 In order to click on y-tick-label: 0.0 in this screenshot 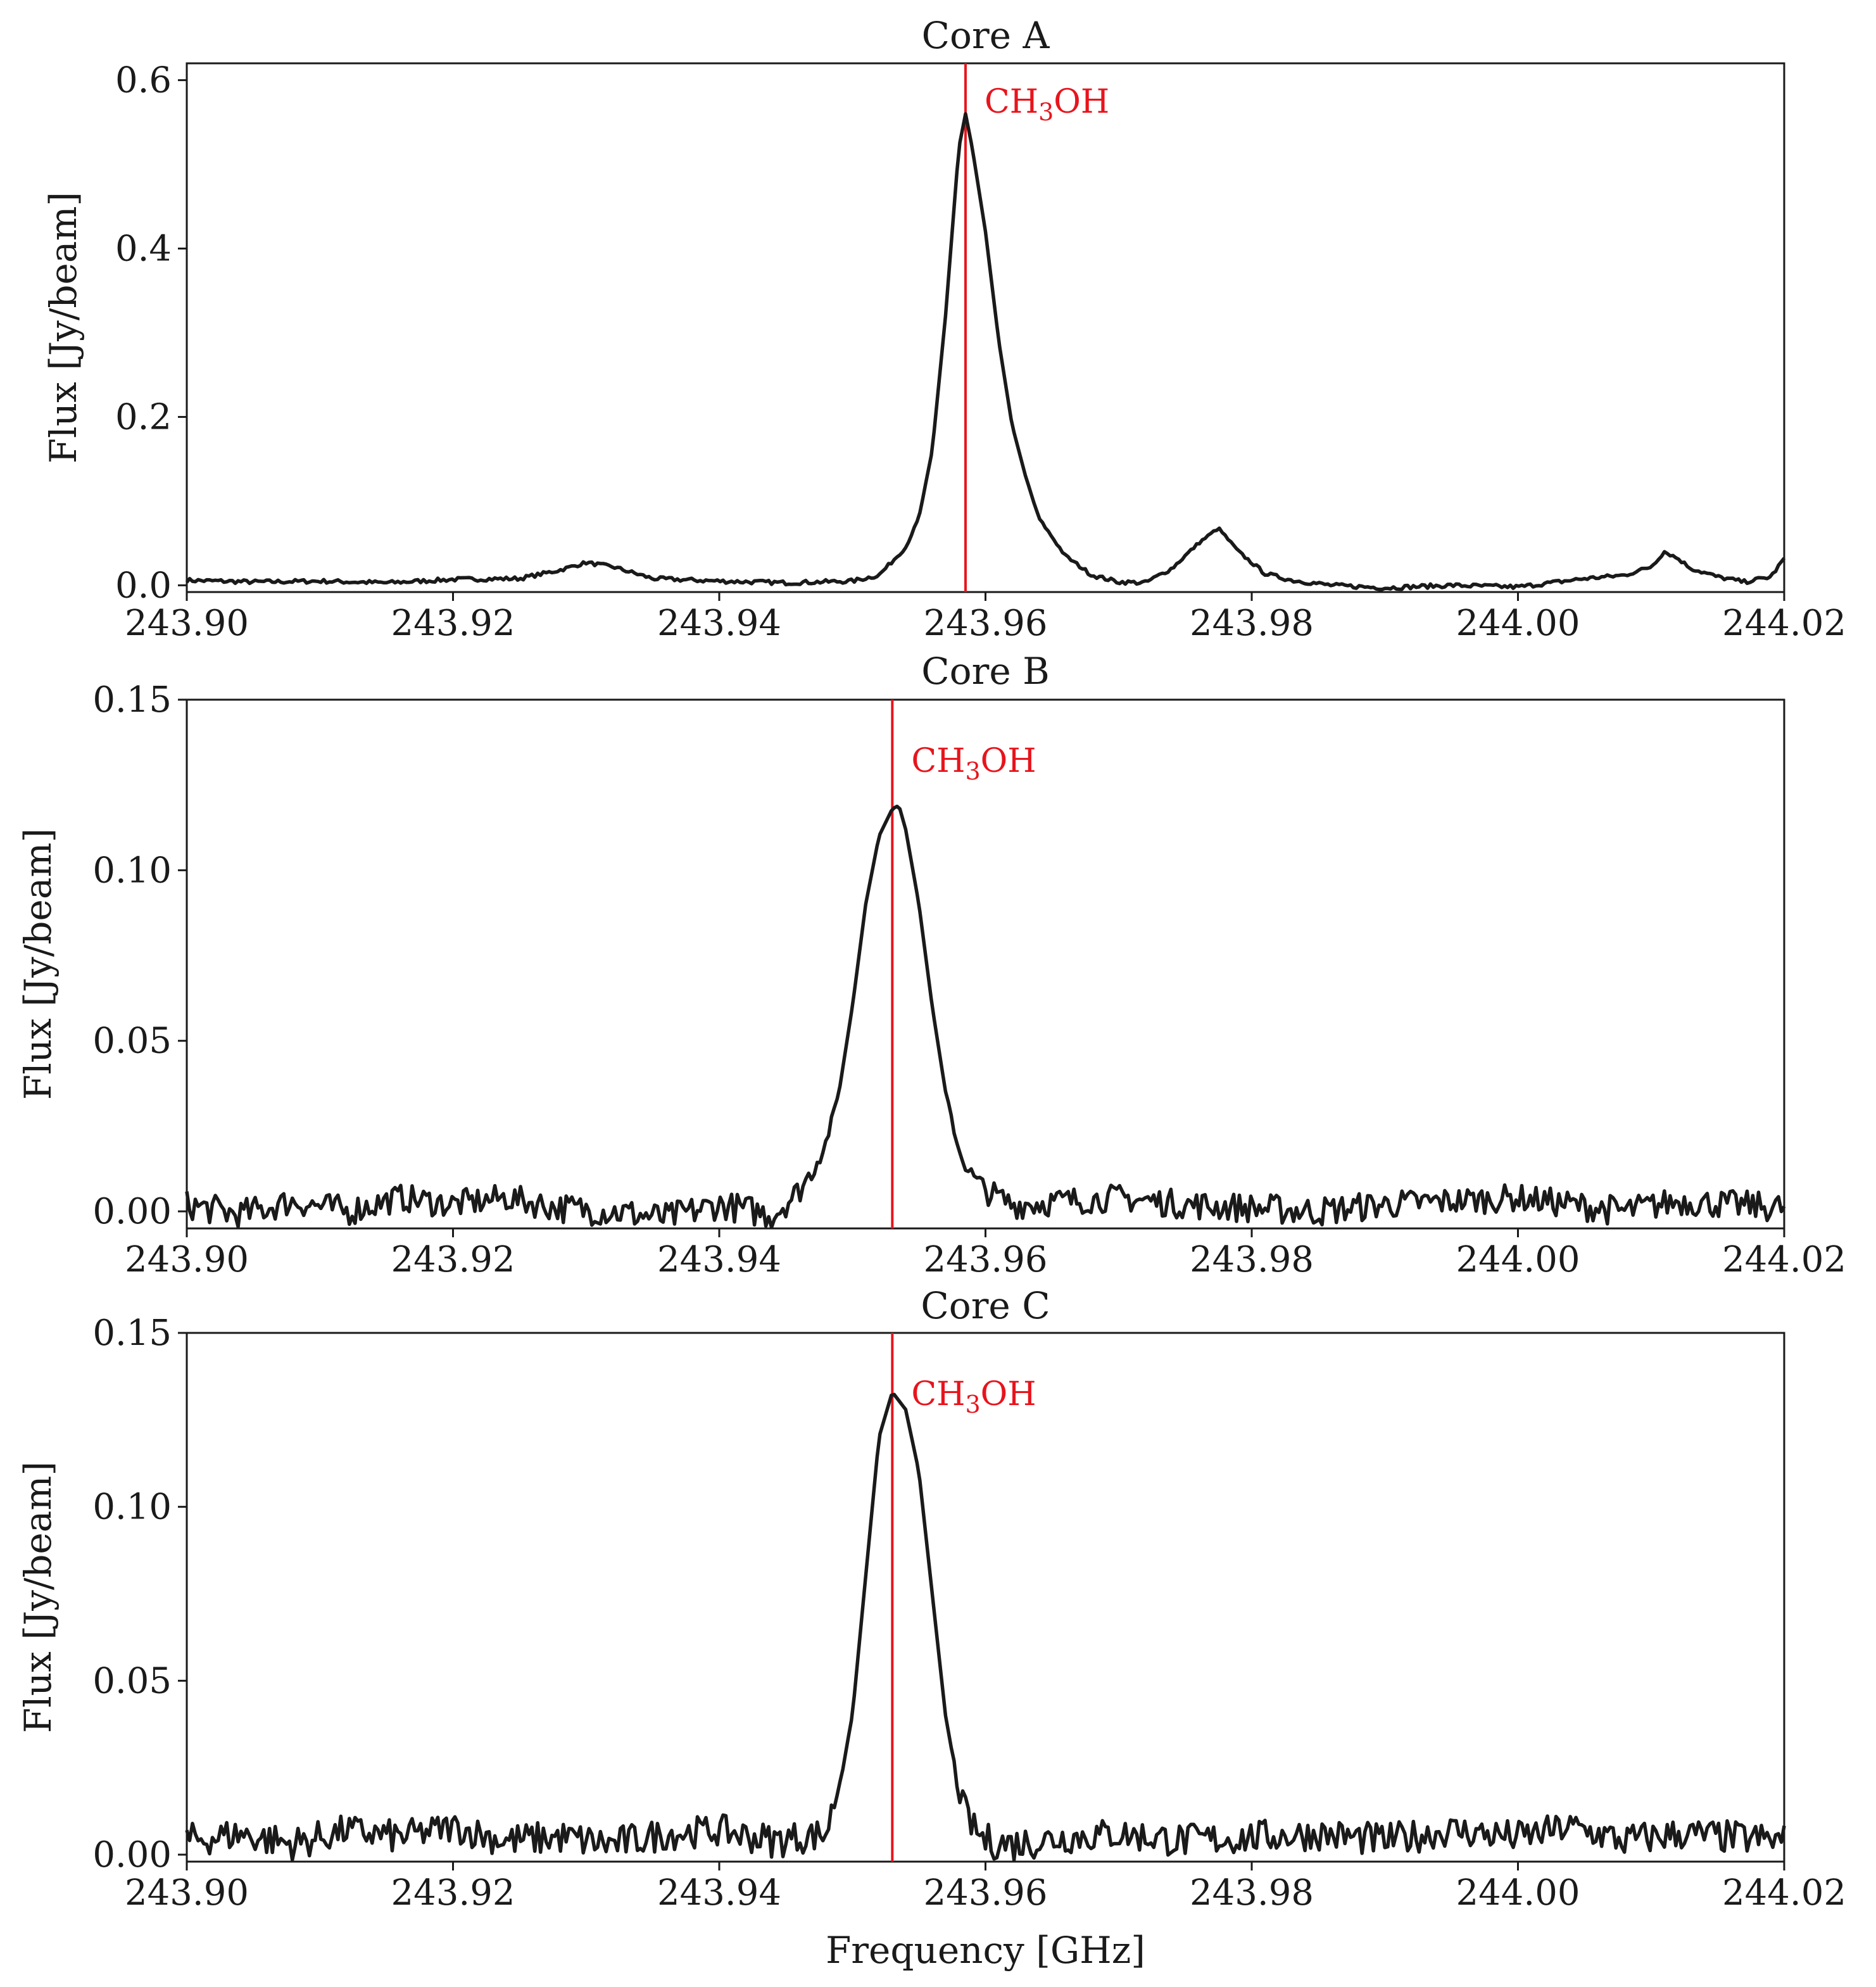, I will do `click(143, 585)`.